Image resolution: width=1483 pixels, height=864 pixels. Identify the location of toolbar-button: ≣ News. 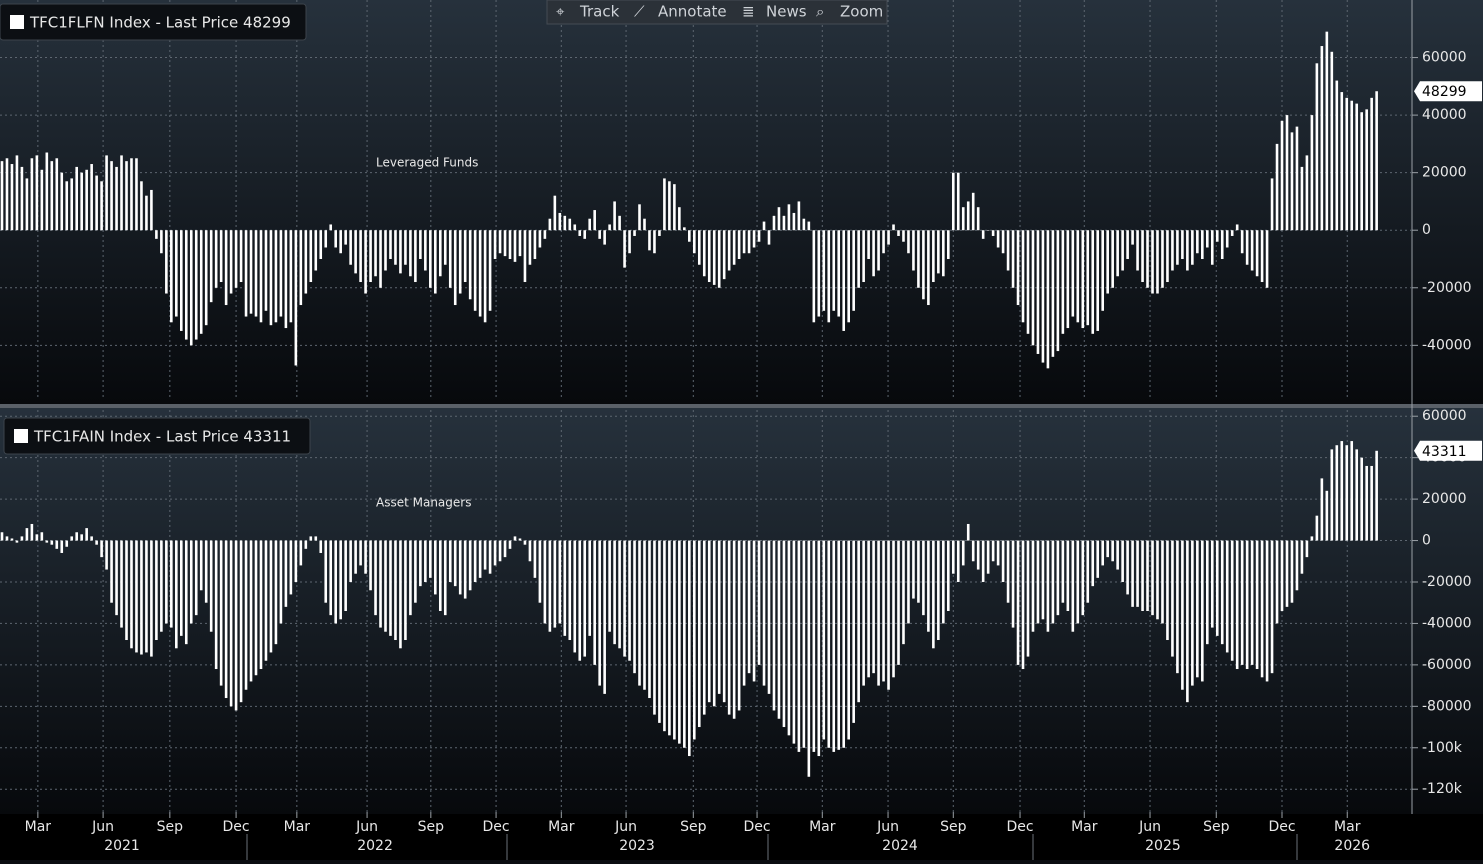
(771, 12).